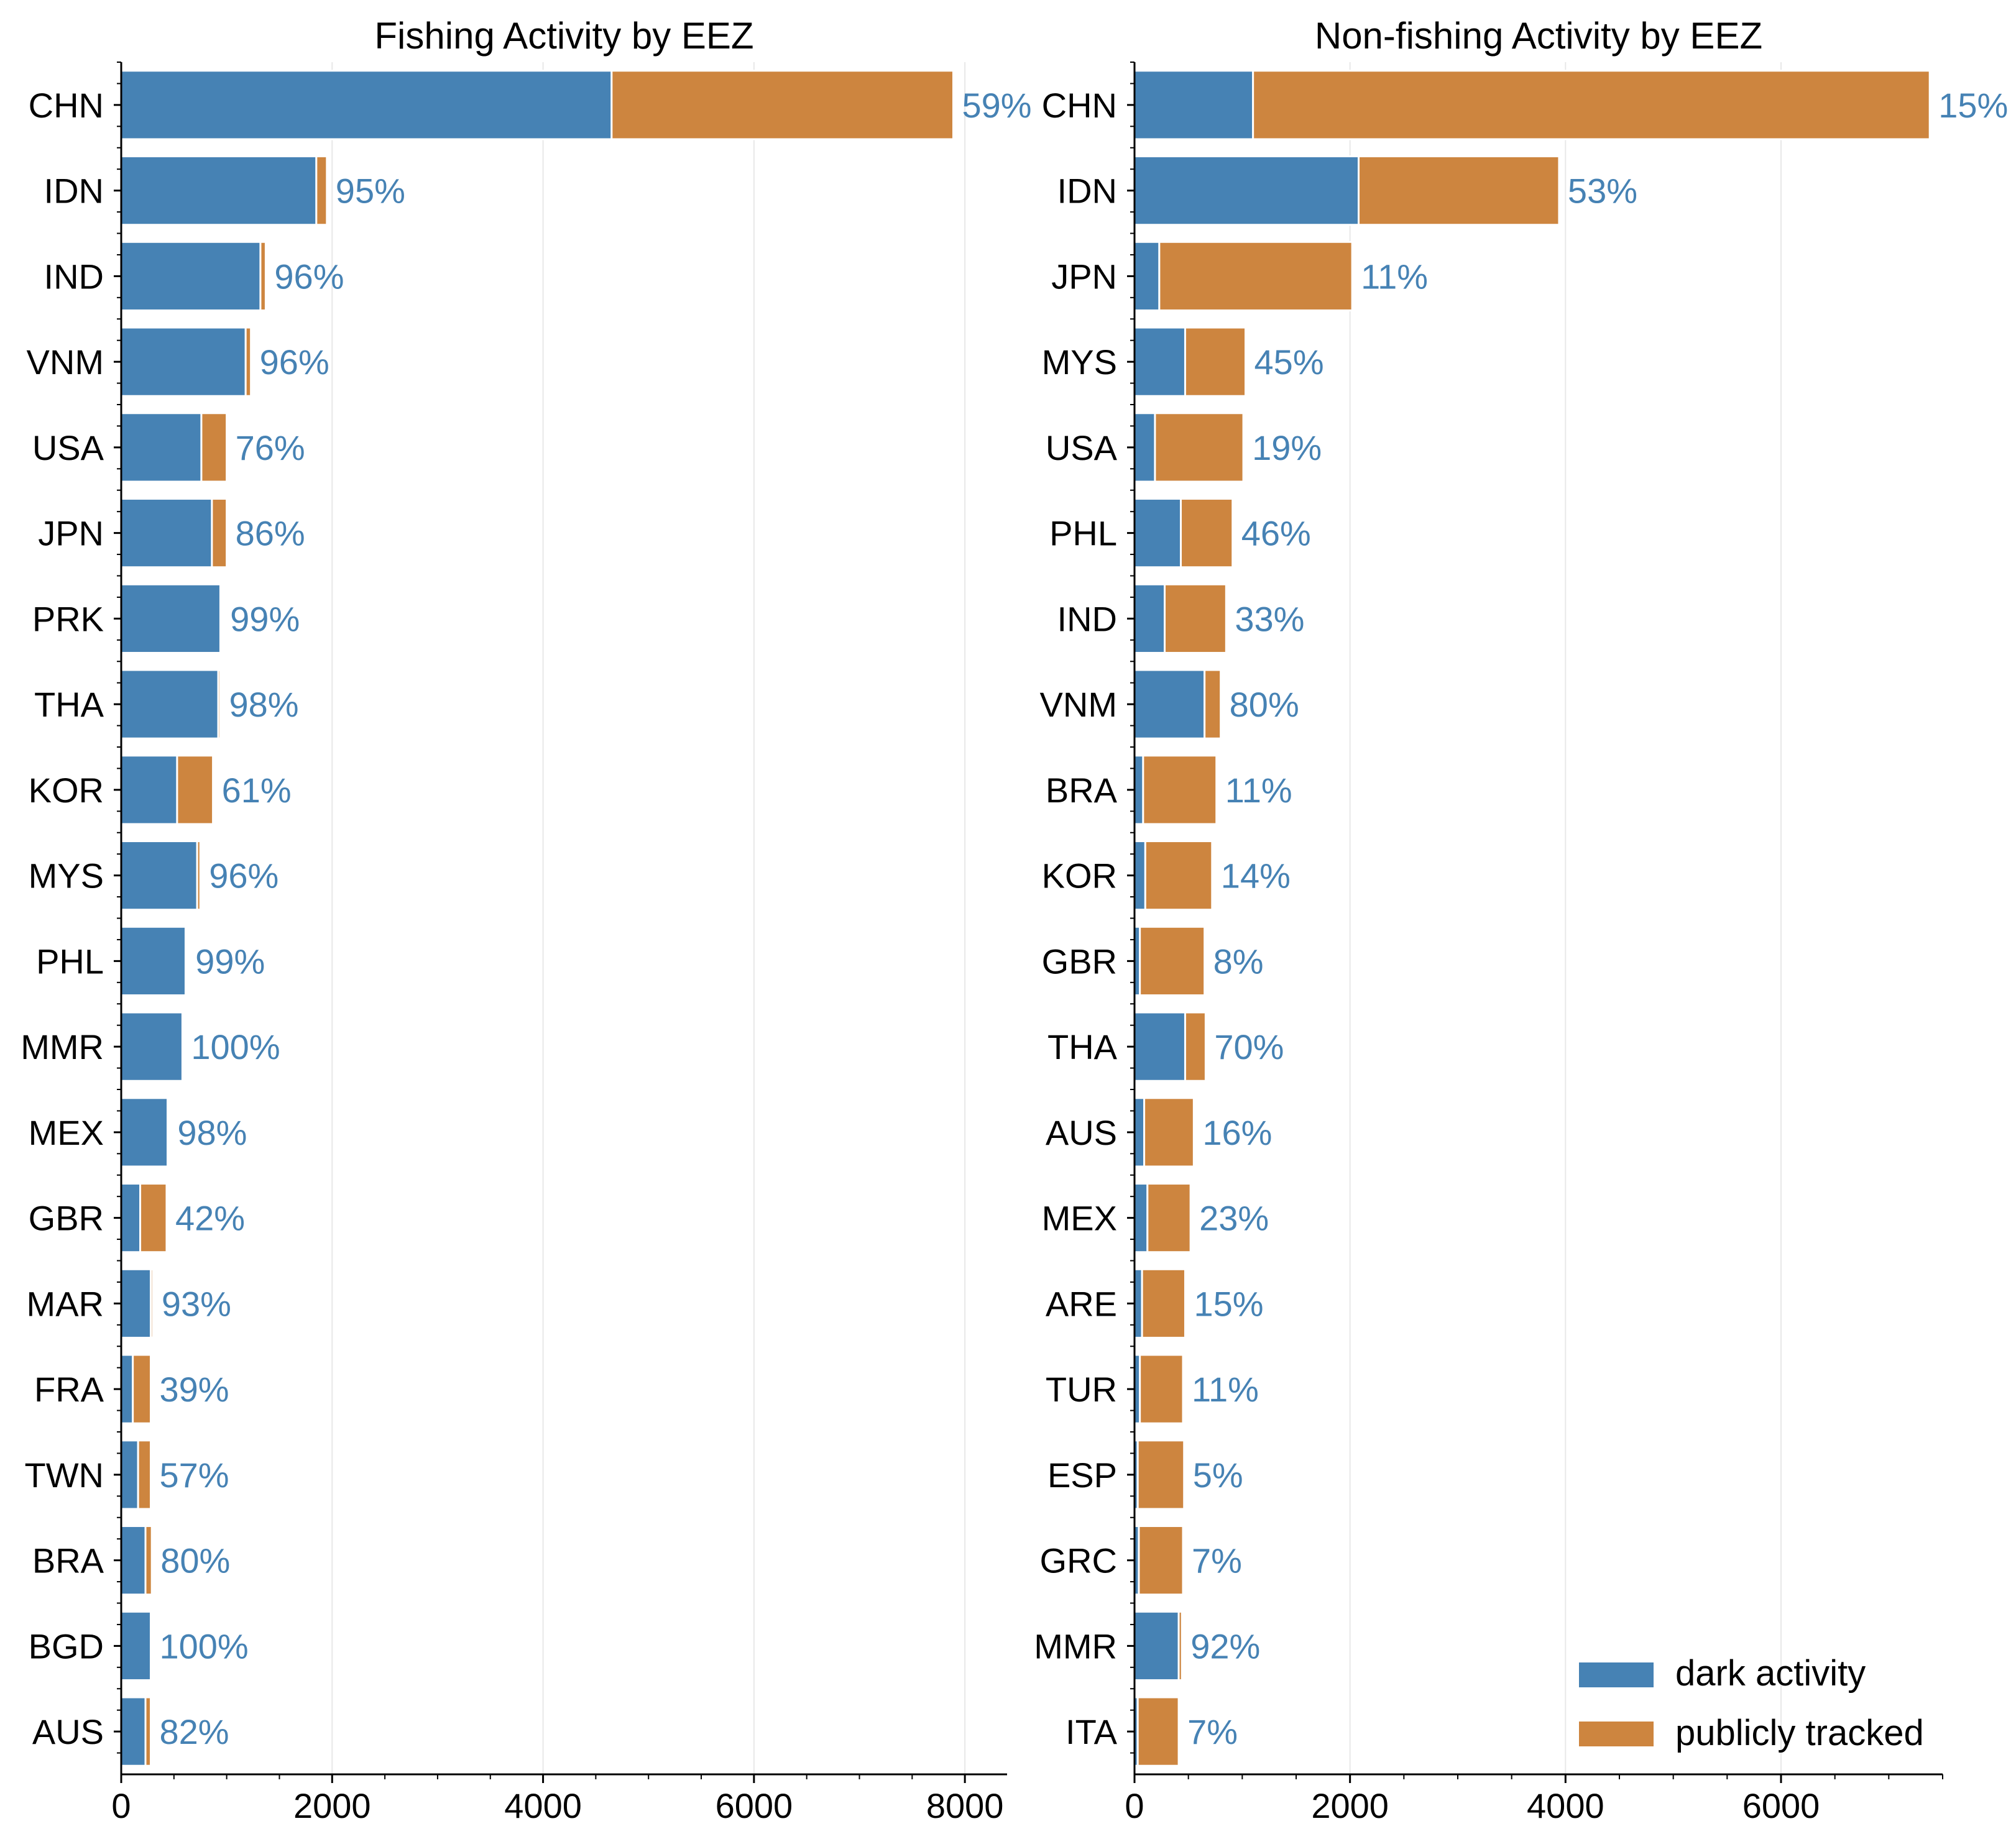 Image resolution: width=2016 pixels, height=1834 pixels. Describe the element at coordinates (1258, 790) in the screenshot. I see `data-label-bra: 11%` at that location.